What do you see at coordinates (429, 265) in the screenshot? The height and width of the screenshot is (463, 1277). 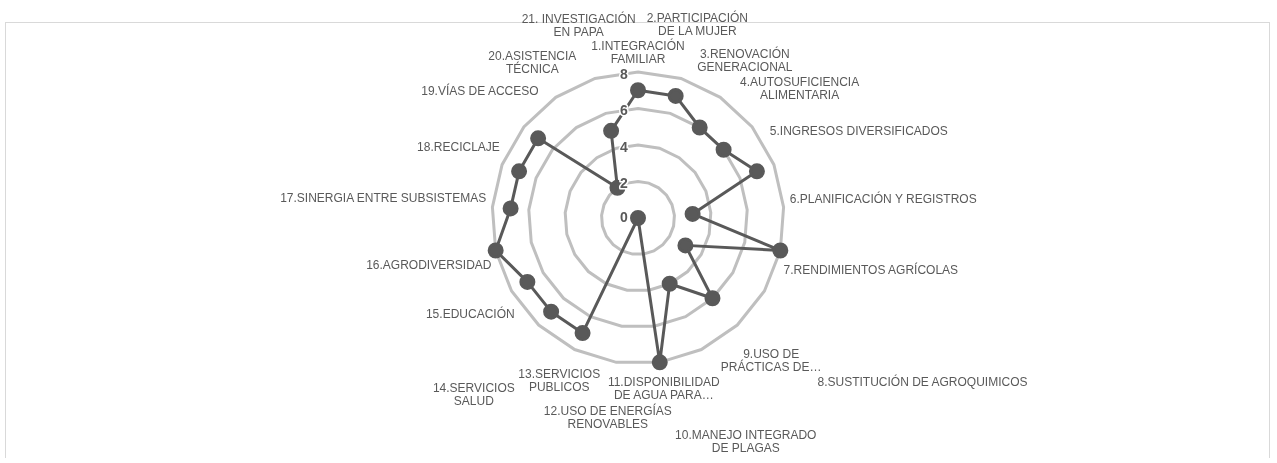 I see `spoke-label: 16.AGRODIVERSIDAD` at bounding box center [429, 265].